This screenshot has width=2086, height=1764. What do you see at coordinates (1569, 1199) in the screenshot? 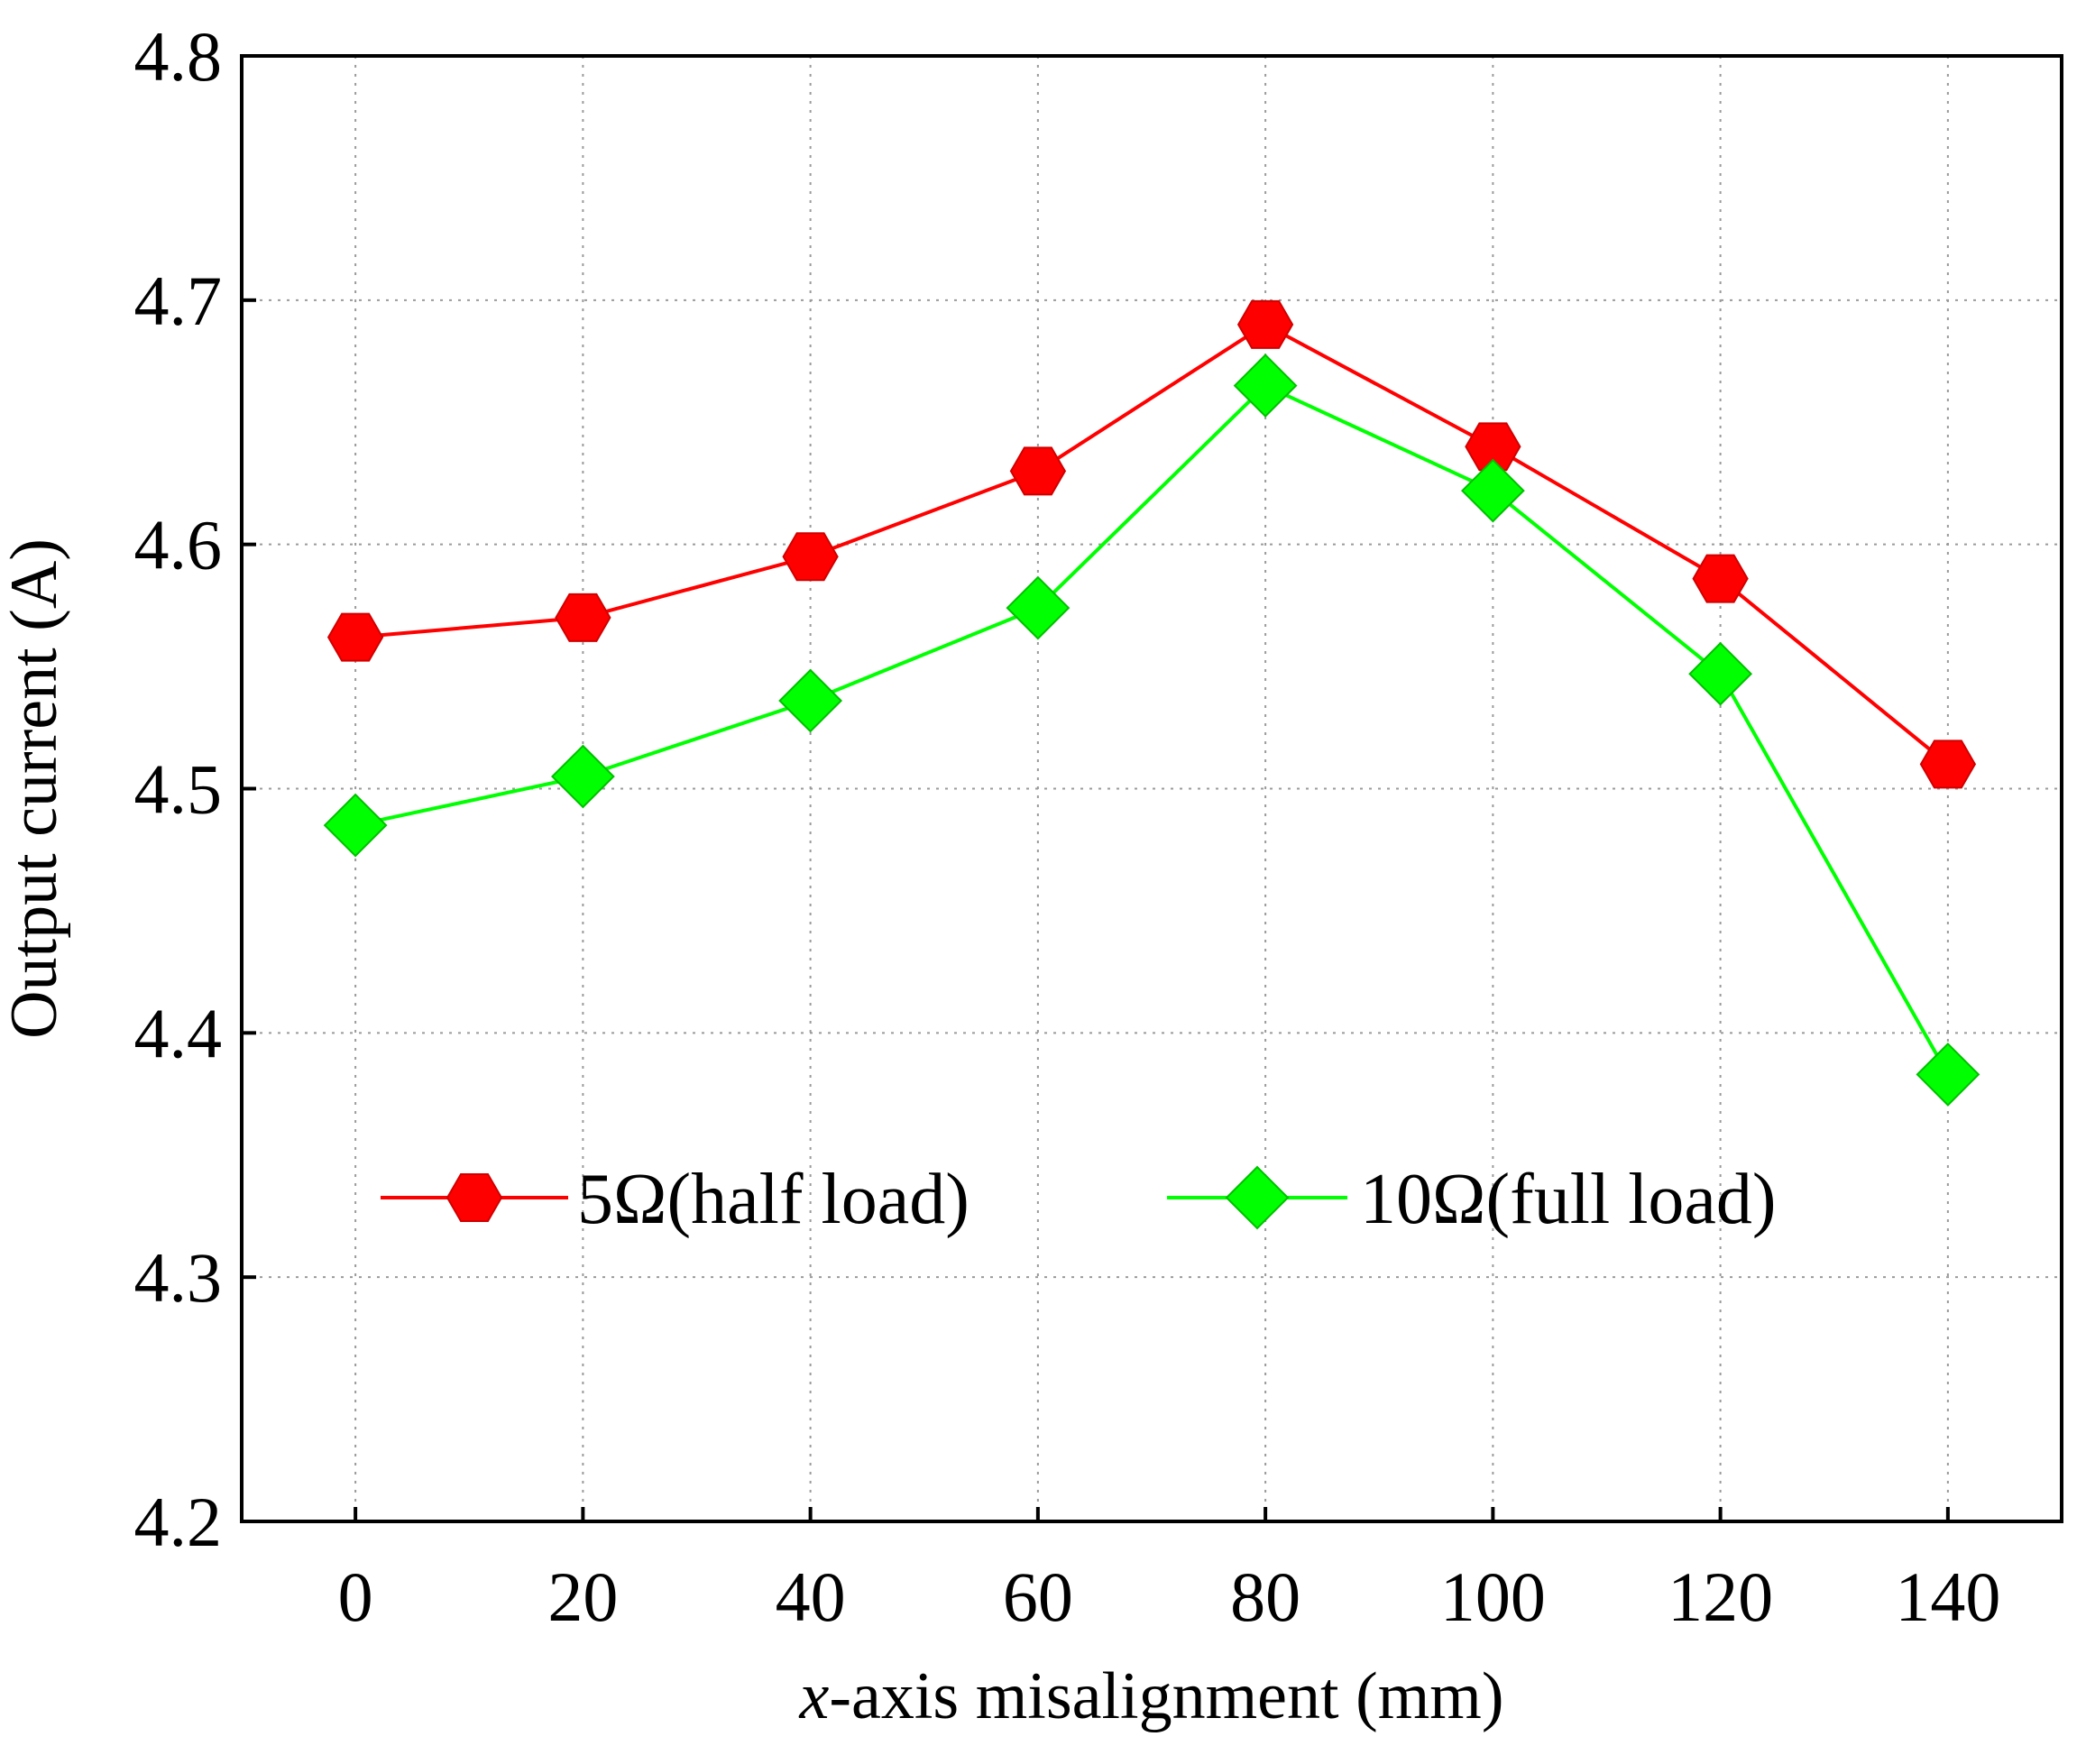
I see `legend-label-1: 10Ω(full load)` at bounding box center [1569, 1199].